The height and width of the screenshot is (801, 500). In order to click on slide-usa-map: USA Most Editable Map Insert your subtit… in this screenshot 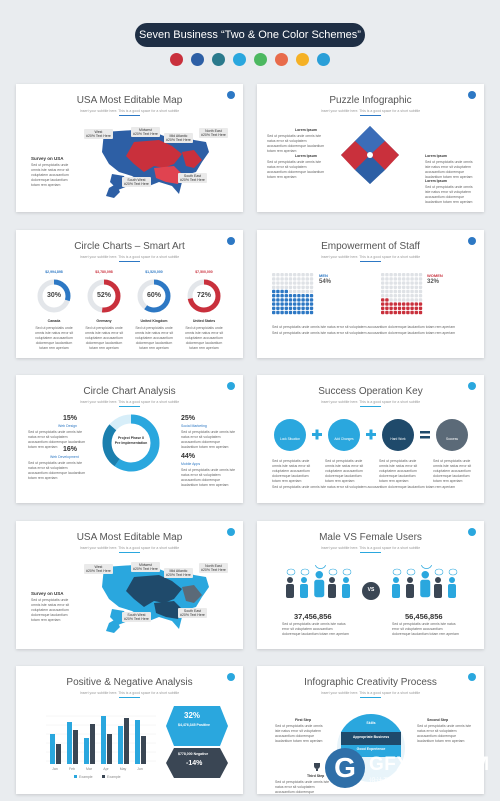, I will do `click(129, 148)`.